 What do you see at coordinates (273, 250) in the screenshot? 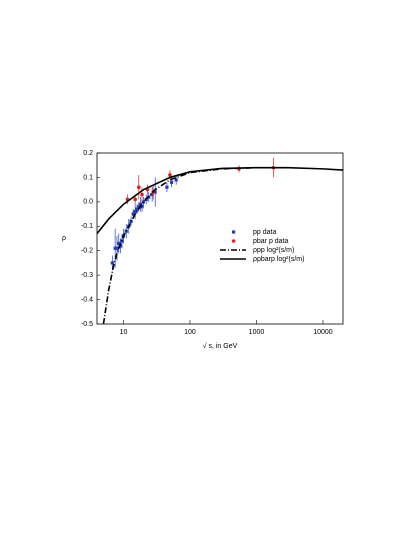
I see `legend-label: ρpp log²(s/m)` at bounding box center [273, 250].